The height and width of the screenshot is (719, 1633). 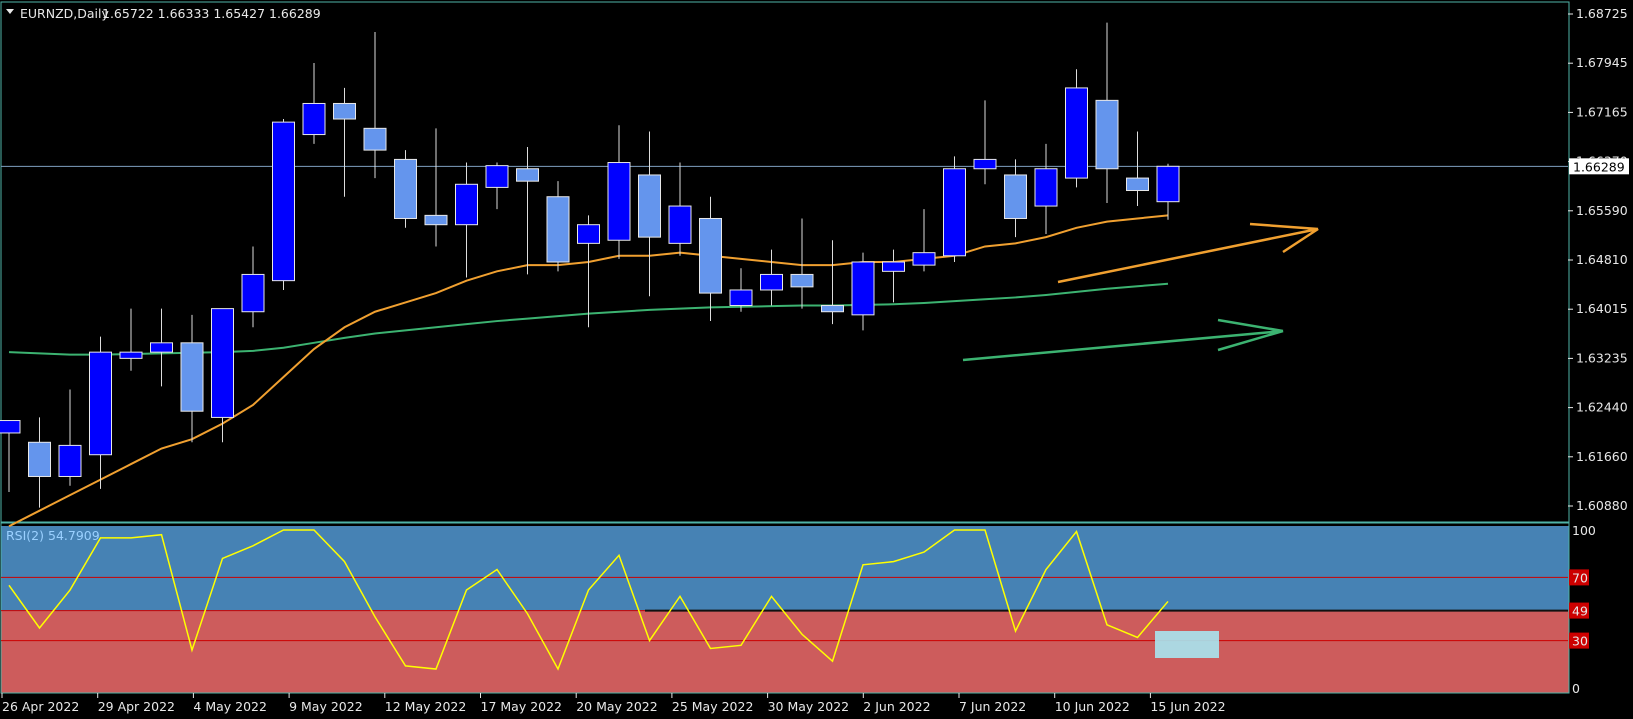 What do you see at coordinates (617, 706) in the screenshot?
I see `time-tick-label: 20 May 2022` at bounding box center [617, 706].